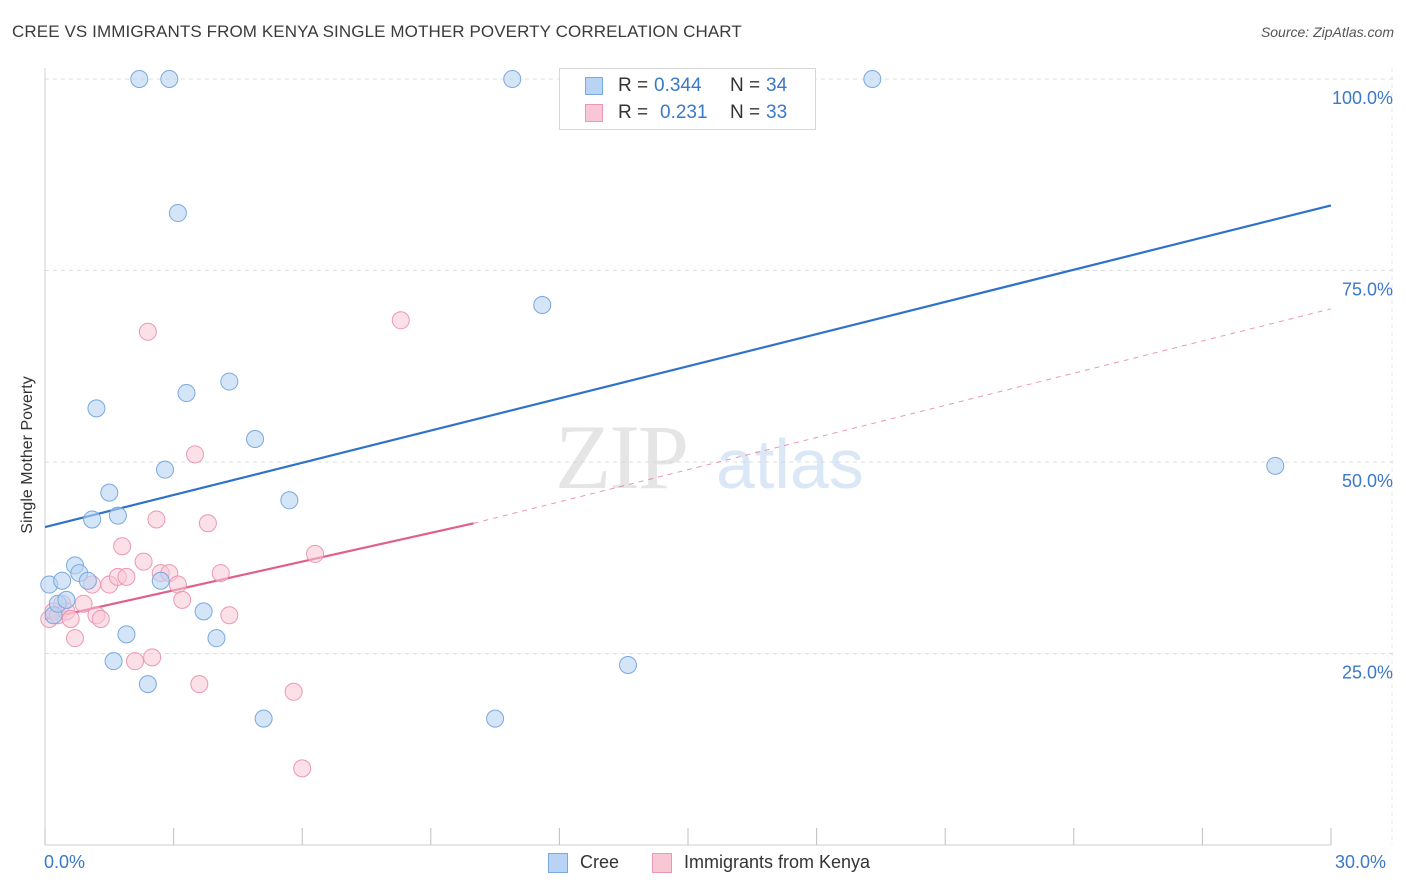 The height and width of the screenshot is (892, 1406). Describe the element at coordinates (1367, 481) in the screenshot. I see `y-tick-label: 50.0%` at that location.